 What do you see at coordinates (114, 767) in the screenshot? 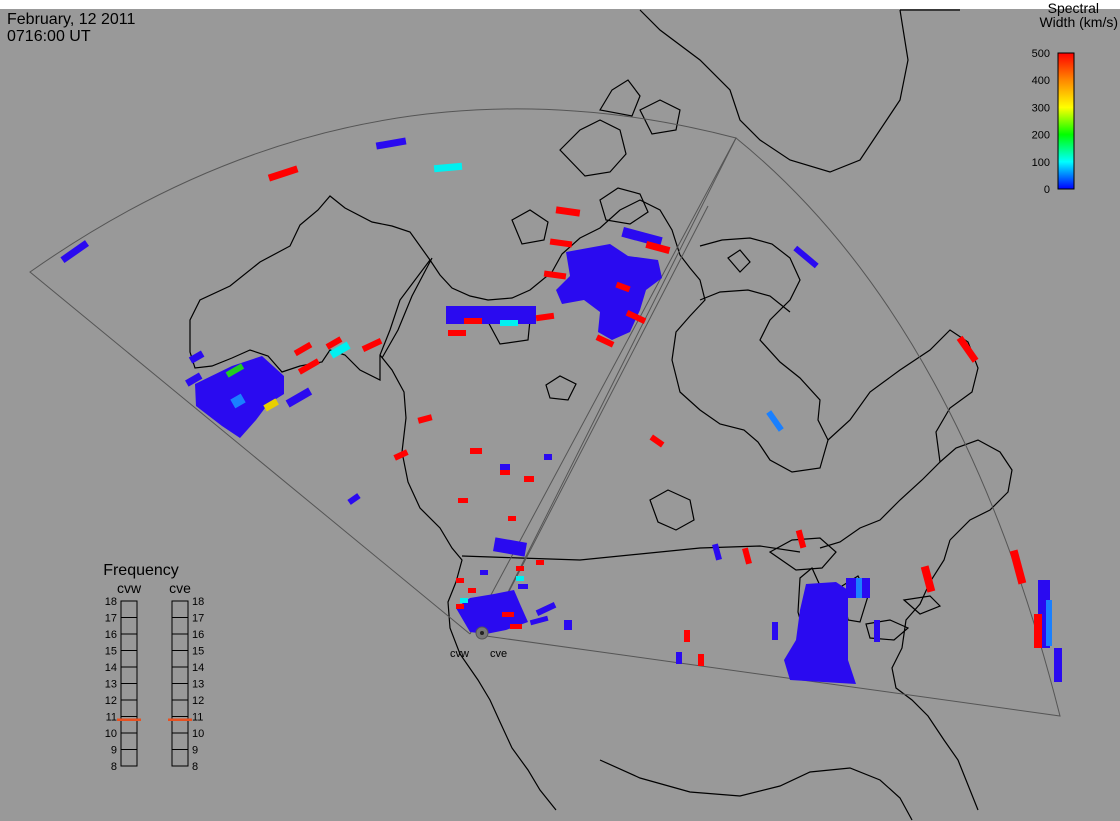
I see `frequency-tick-label: 8` at bounding box center [114, 767].